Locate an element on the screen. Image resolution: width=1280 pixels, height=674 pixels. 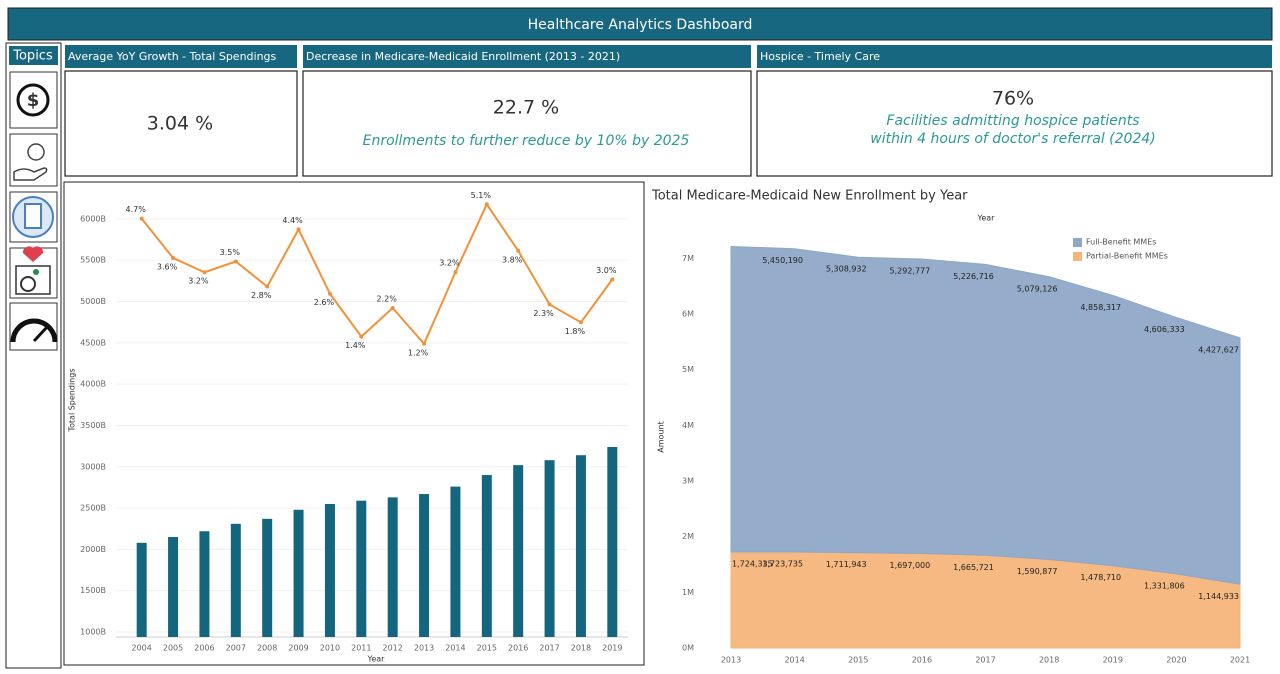
data-label: 2.8% is located at coordinates (261, 295).